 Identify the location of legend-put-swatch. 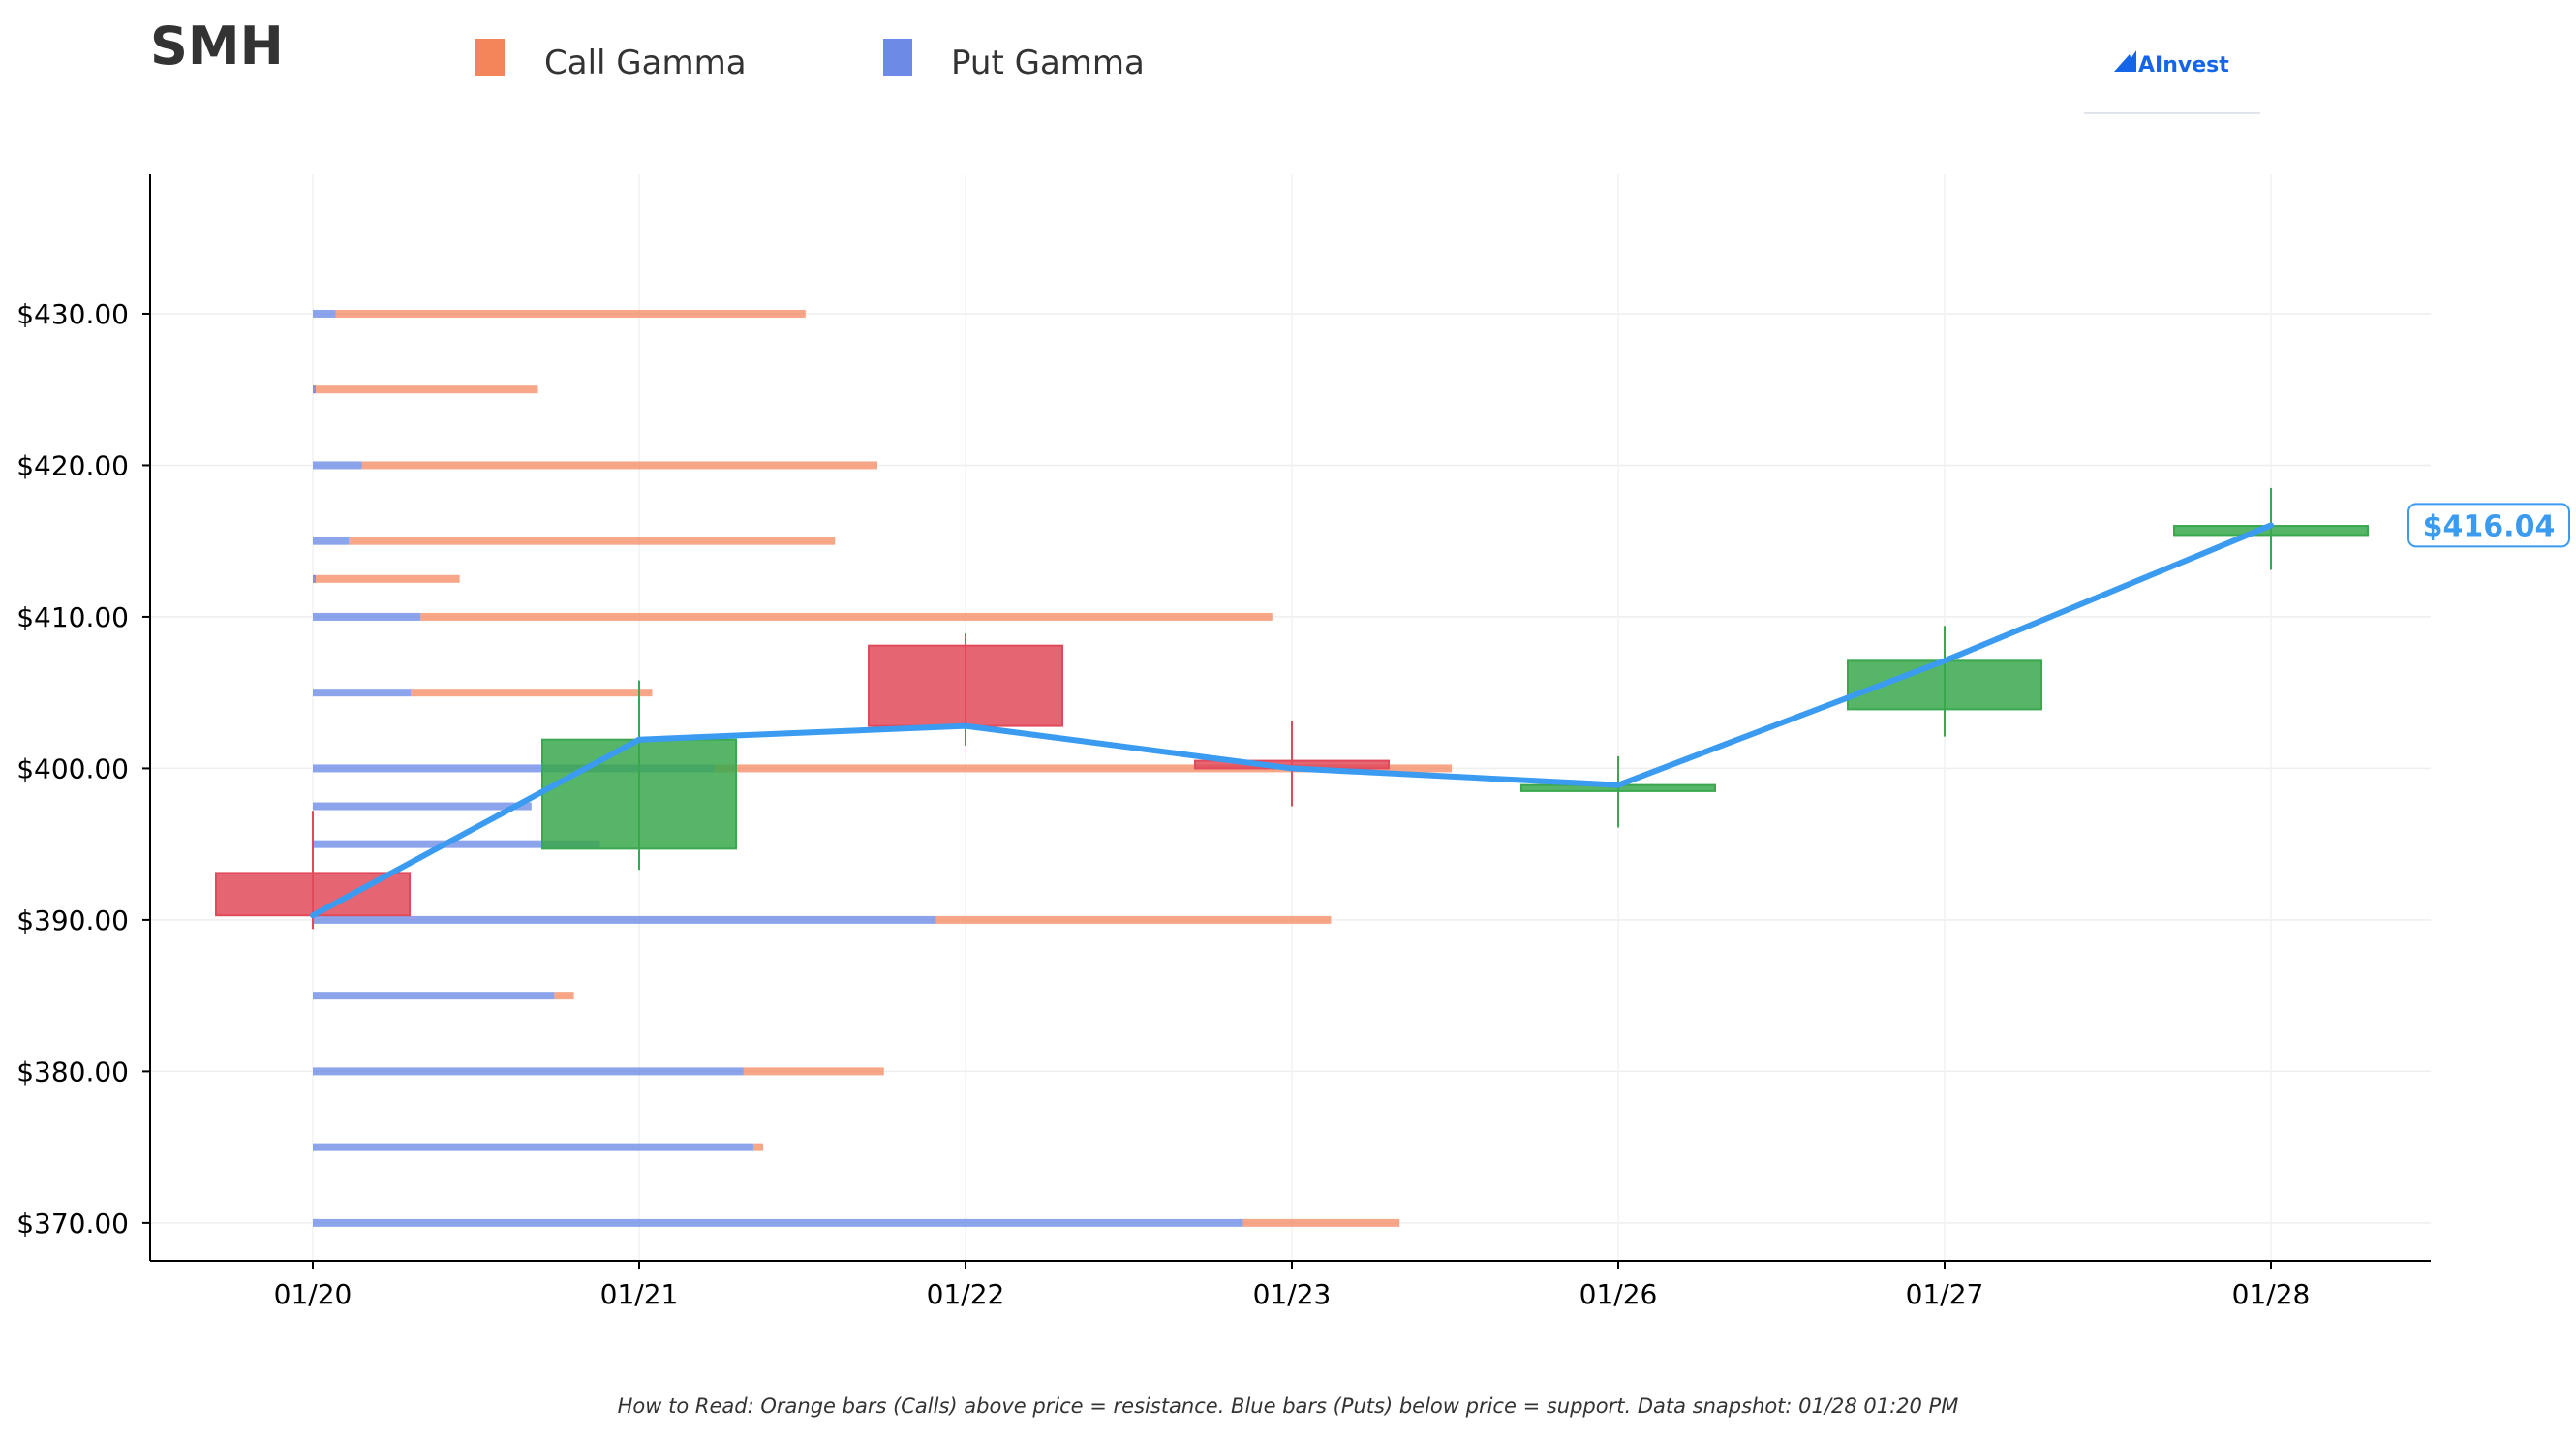
(897, 57).